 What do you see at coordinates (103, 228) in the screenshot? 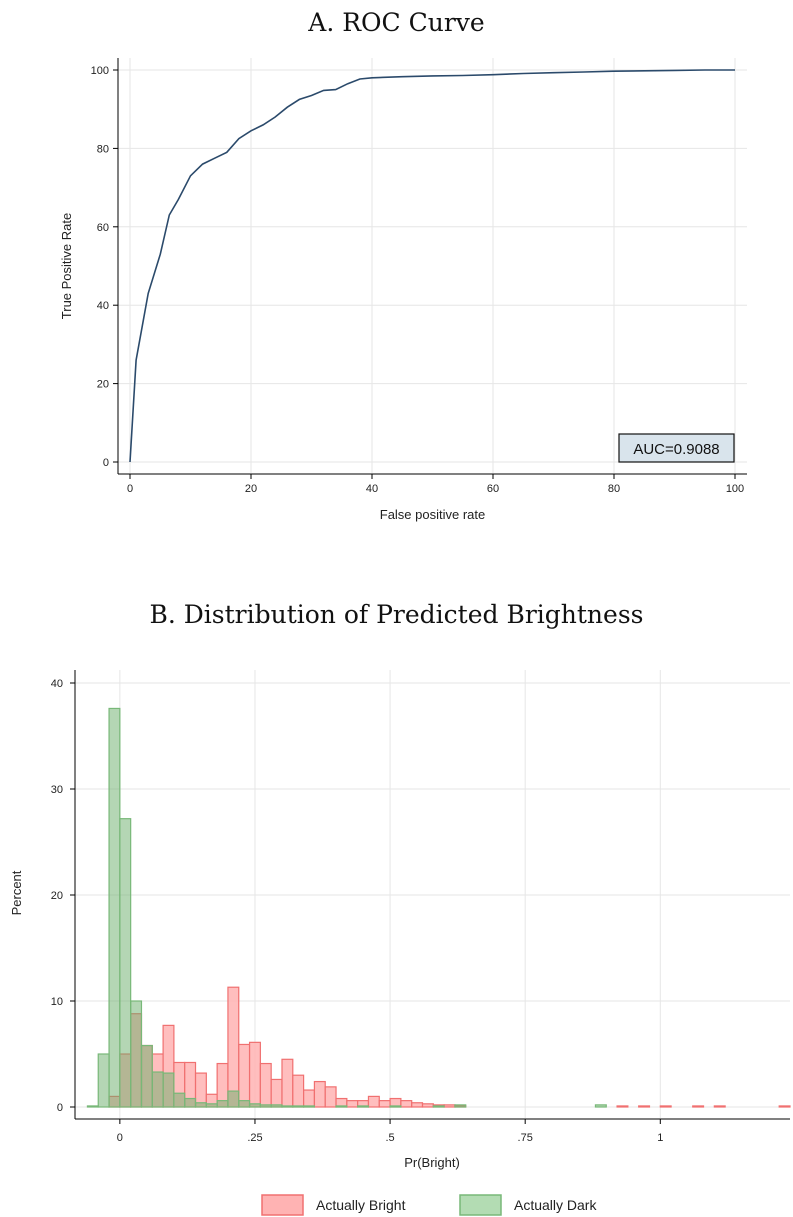
I see `roc-y-tick-label: 60` at bounding box center [103, 228].